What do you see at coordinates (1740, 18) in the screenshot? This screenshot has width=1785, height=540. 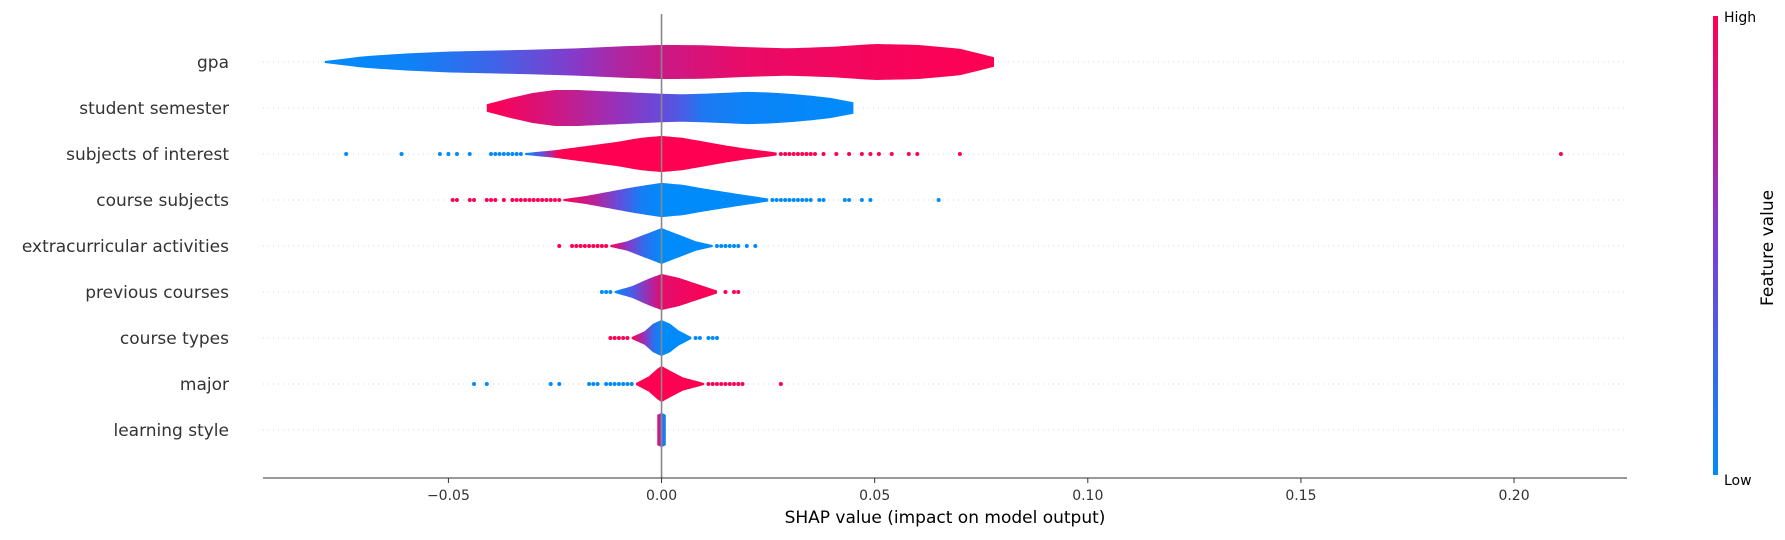 I see `colorbar-high-label: High` at bounding box center [1740, 18].